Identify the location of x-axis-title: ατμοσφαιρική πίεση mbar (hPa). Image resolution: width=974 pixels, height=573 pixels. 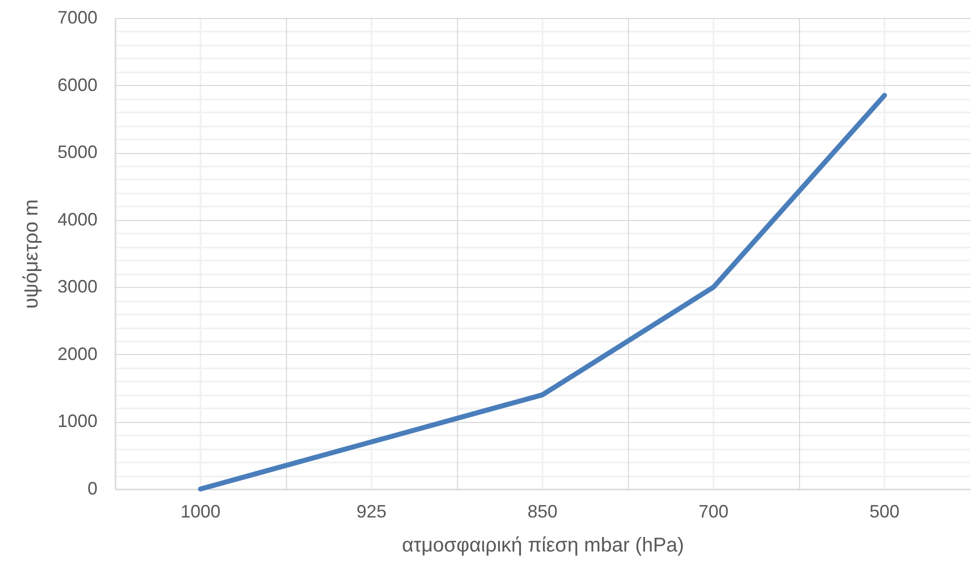
(543, 545).